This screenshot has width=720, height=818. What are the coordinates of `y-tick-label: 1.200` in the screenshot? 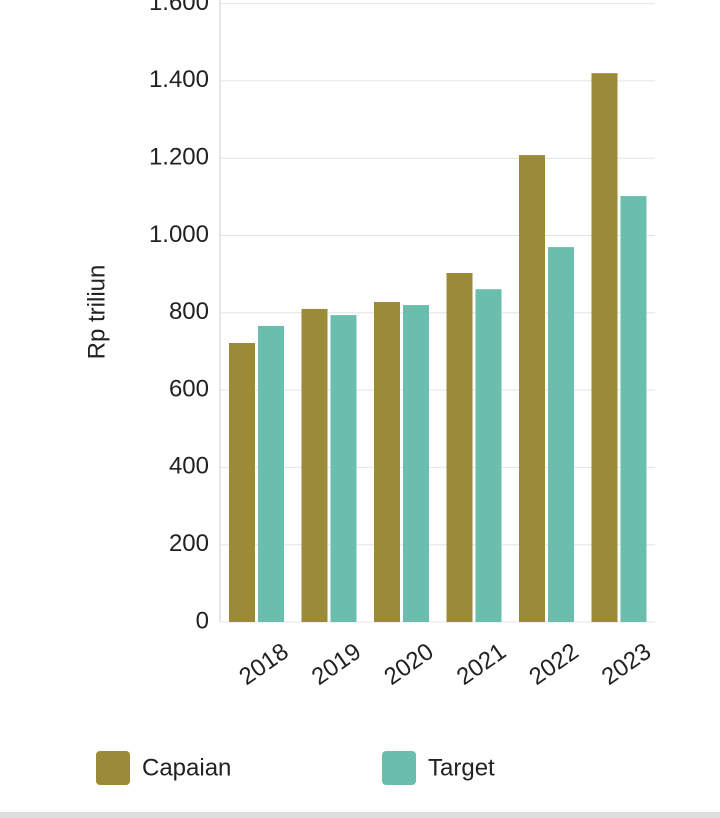 It's located at (179, 157).